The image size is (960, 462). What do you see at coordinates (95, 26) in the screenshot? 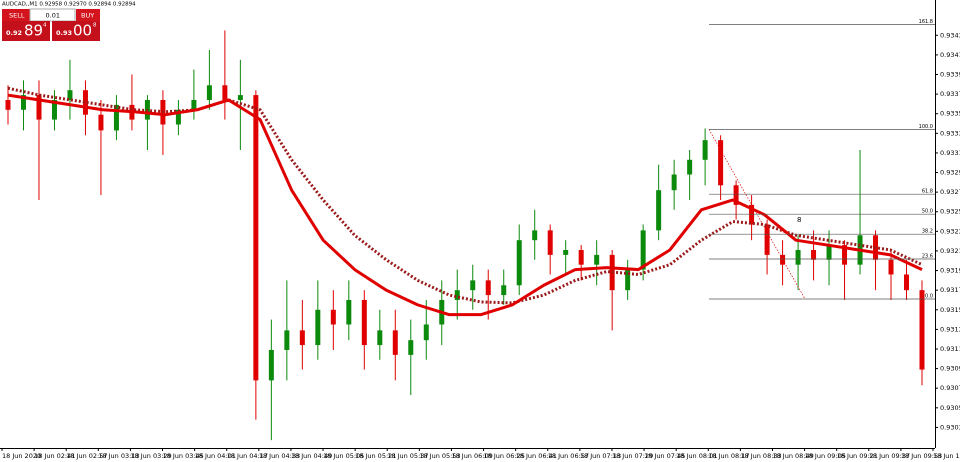
I see `buy-price-point: 8` at bounding box center [95, 26].